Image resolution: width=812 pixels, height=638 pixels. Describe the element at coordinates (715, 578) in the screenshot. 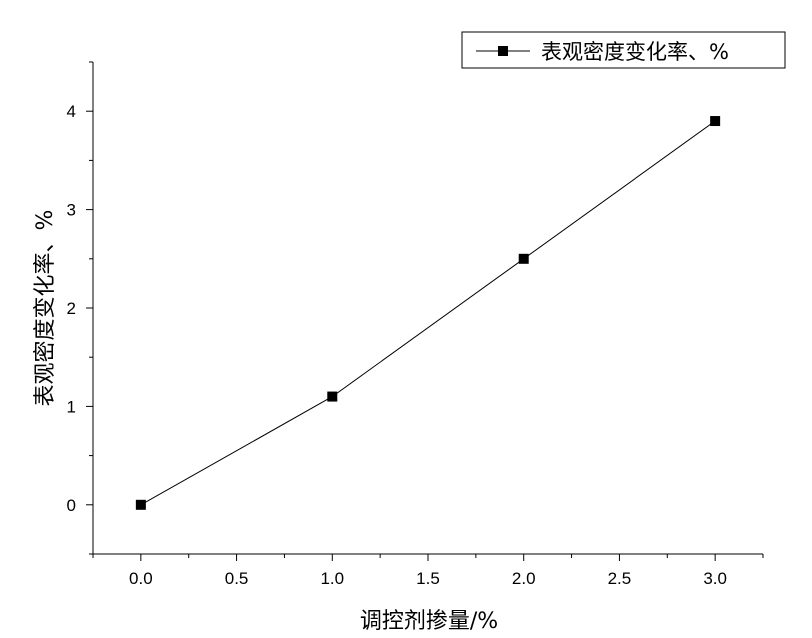

I see `x-tick-label: 3.0` at that location.